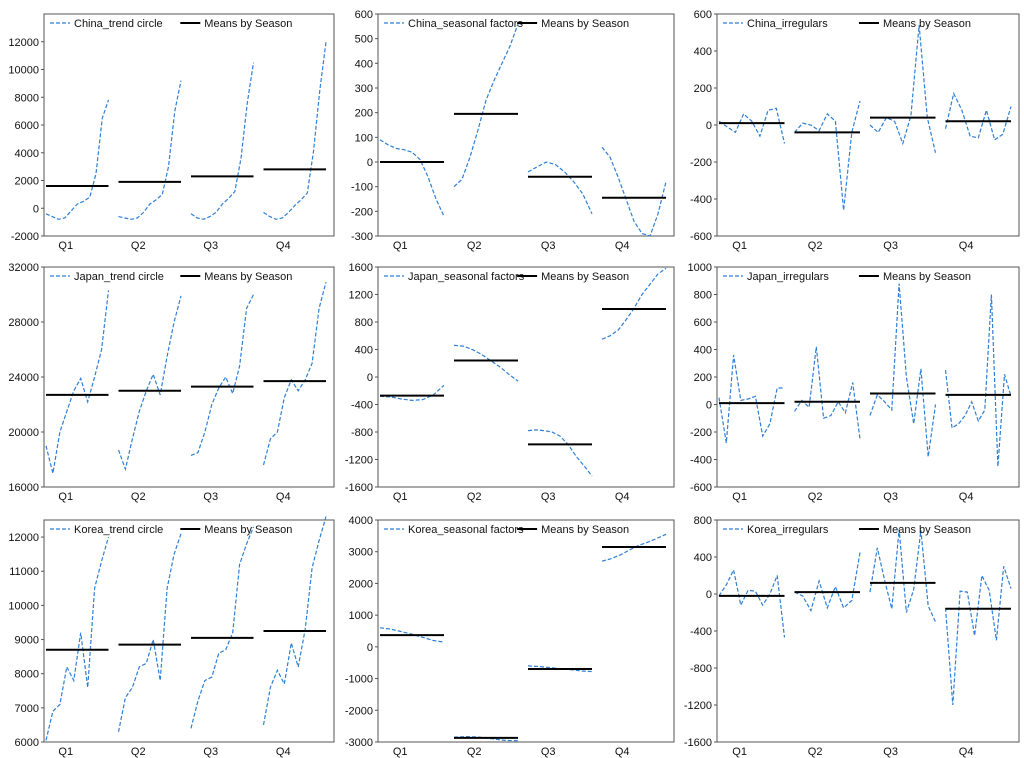  I want to click on legend: Japan_seasonal factors Means by Season, so click(506, 277).